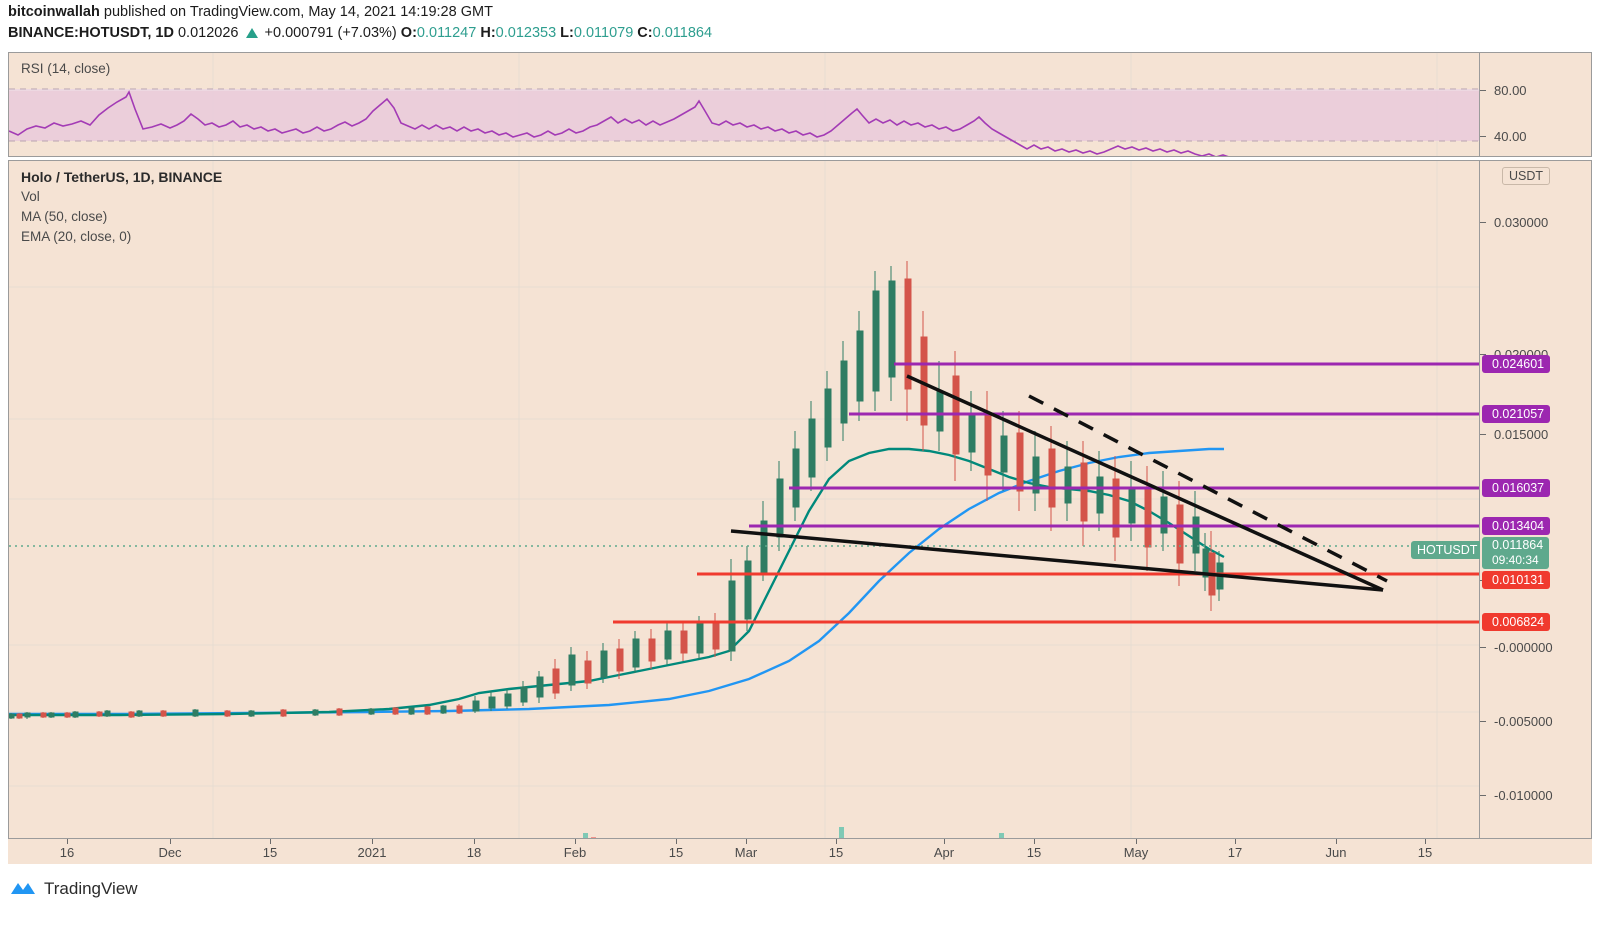 The image size is (1600, 926). What do you see at coordinates (944, 852) in the screenshot?
I see `time-label-9: Apr` at bounding box center [944, 852].